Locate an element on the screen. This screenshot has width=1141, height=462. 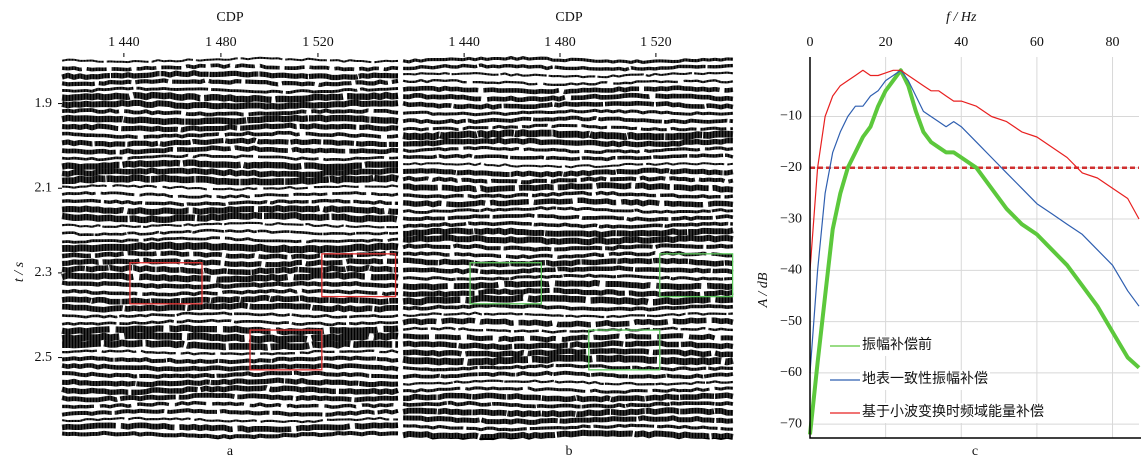
legend-label: 振幅补偿前 is located at coordinates (897, 344).